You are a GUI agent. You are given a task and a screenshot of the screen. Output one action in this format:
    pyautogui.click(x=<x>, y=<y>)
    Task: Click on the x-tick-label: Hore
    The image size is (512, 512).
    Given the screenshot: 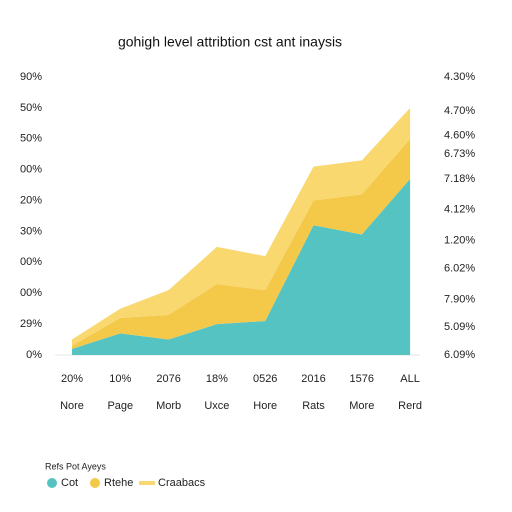 What is the action you would take?
    pyautogui.click(x=265, y=406)
    